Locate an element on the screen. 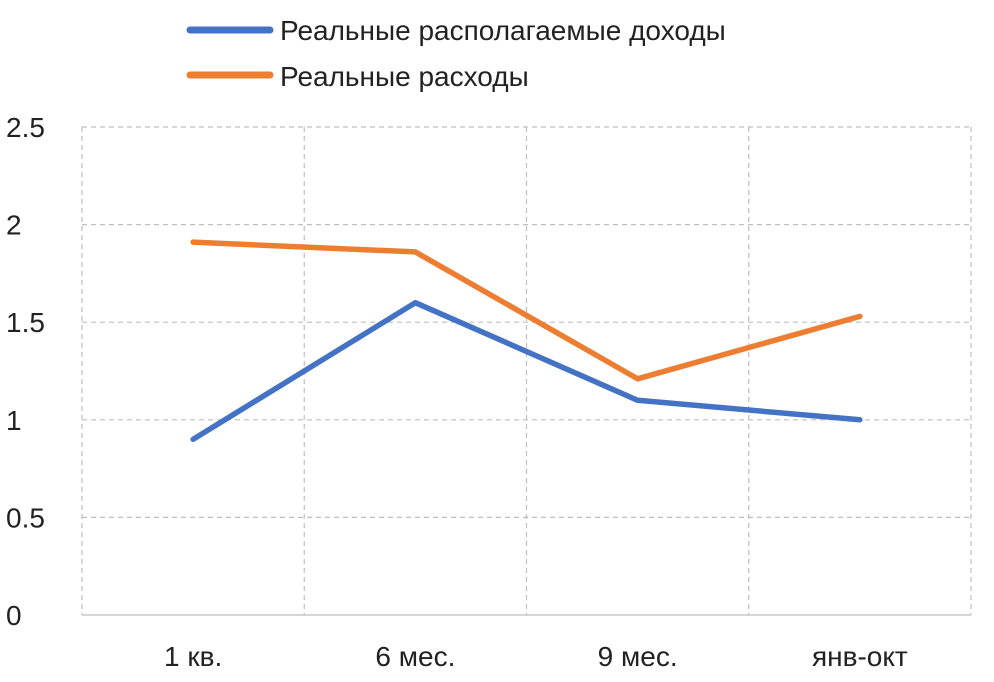 The image size is (994, 682). y-tick-label: 2.5 is located at coordinates (25, 127).